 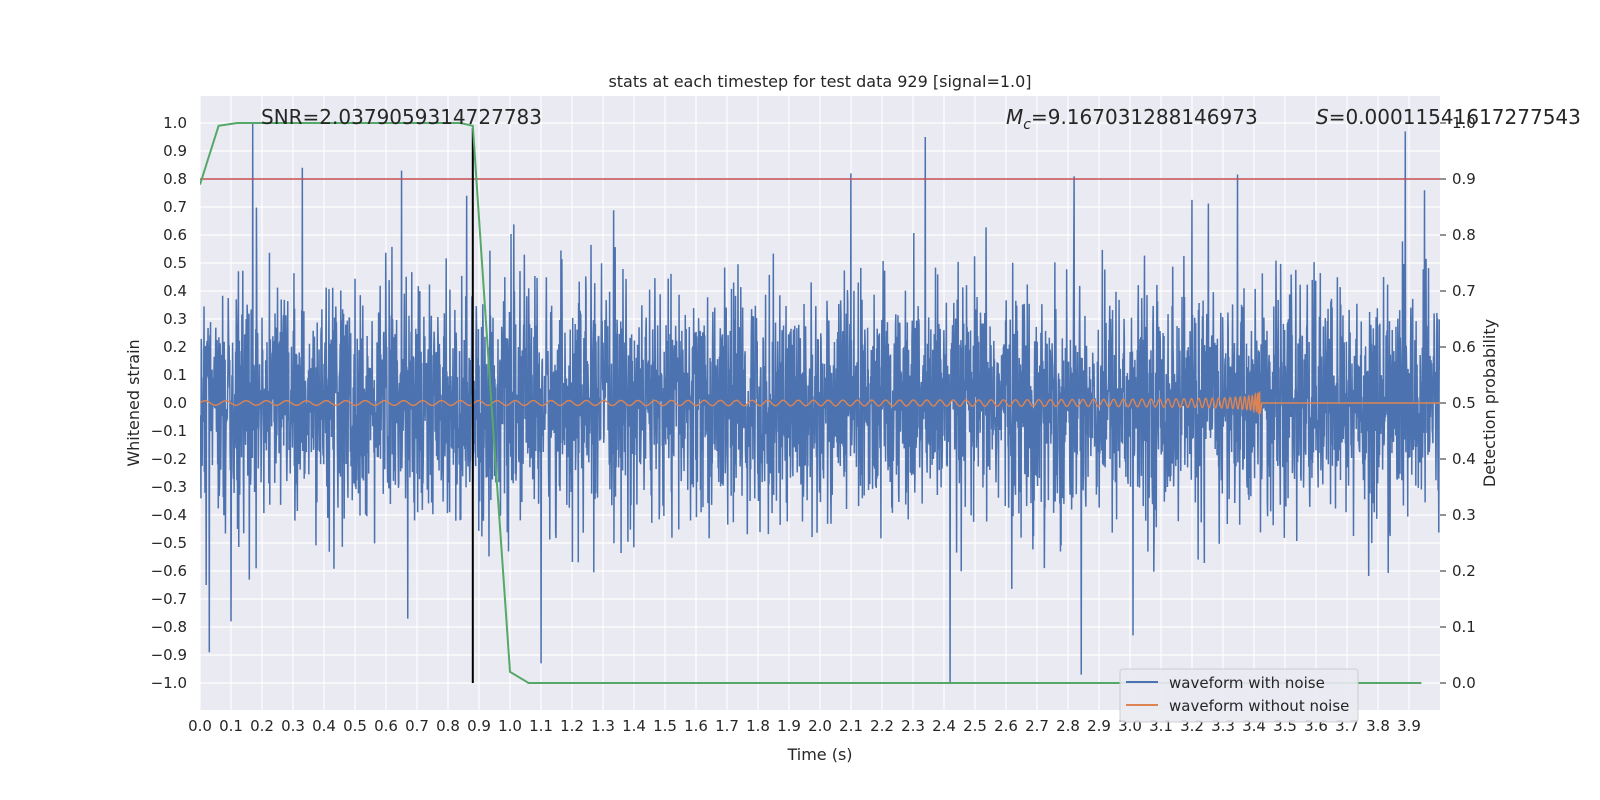 What do you see at coordinates (1489, 403) in the screenshot?
I see `y2-axis-label: Detection probability` at bounding box center [1489, 403].